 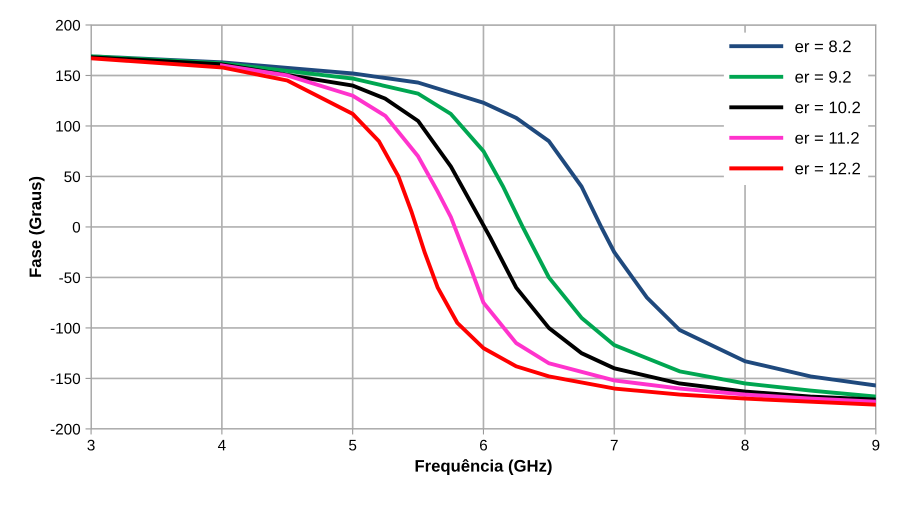 What do you see at coordinates (76, 227) in the screenshot?
I see `y-tick-label: 0` at bounding box center [76, 227].